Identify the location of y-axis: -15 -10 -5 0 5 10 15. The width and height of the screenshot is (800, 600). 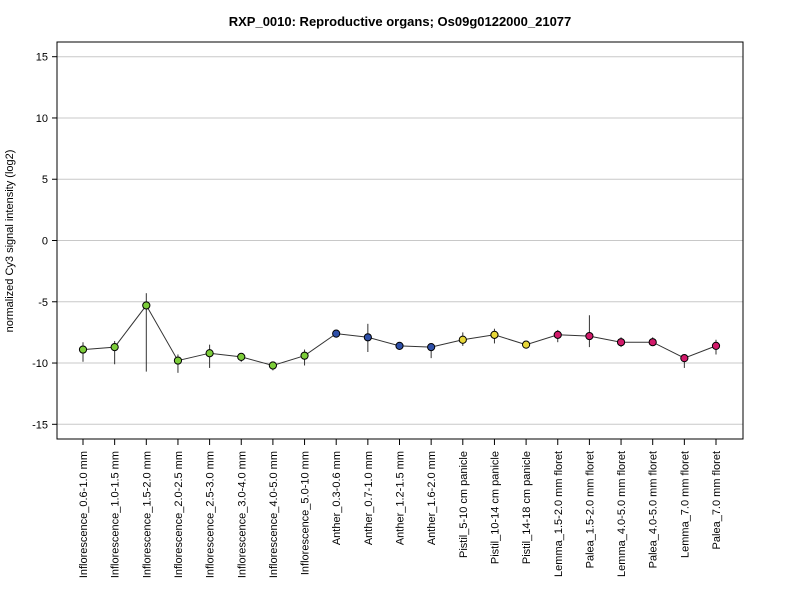
(44, 241).